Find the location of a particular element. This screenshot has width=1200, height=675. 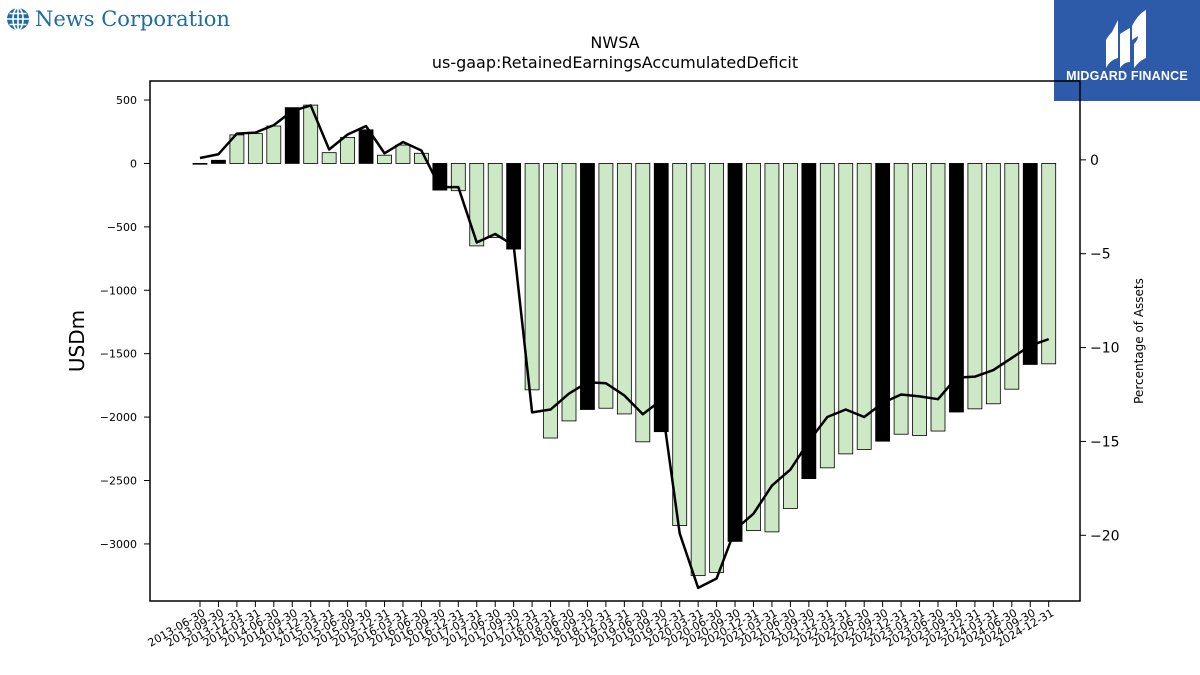

partner-logo: MIDGARD FINANCE is located at coordinates (1127, 50).